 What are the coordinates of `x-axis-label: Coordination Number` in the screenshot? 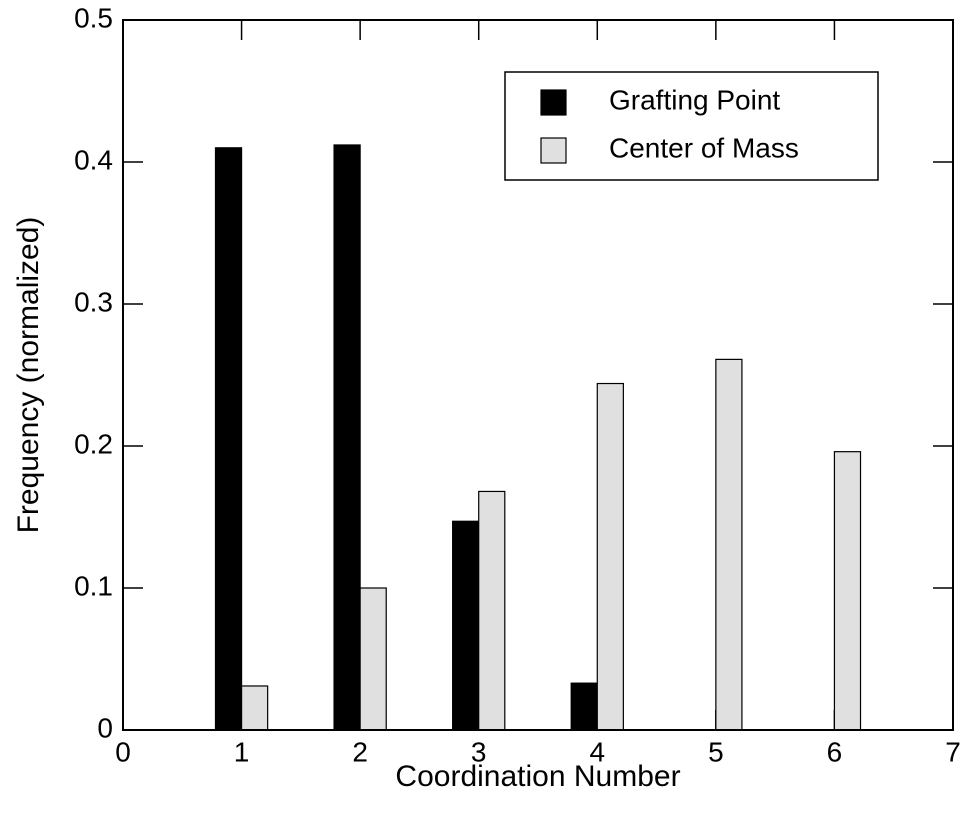 It's located at (537, 776).